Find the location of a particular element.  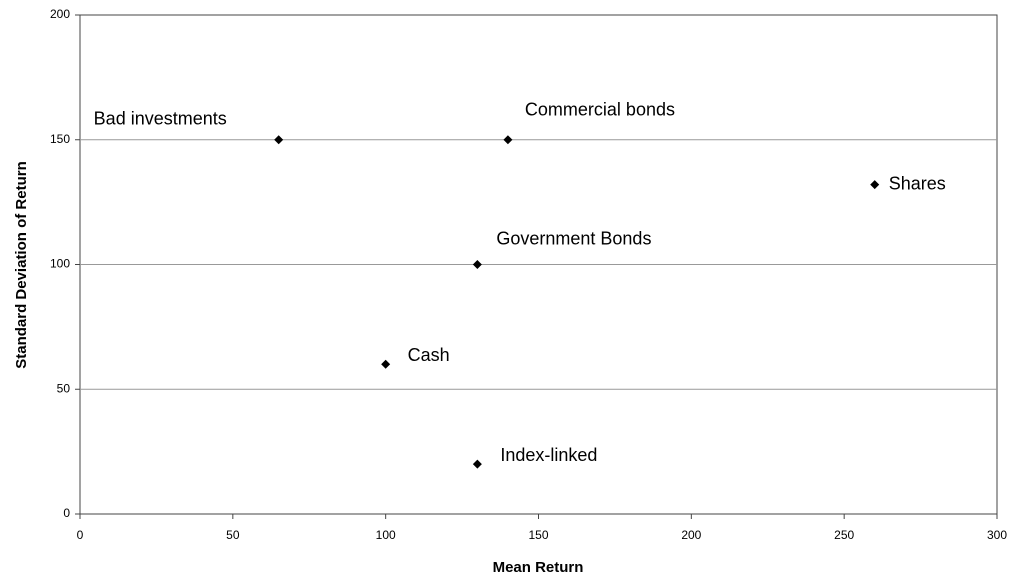

x-tick-label: 250 is located at coordinates (844, 535).